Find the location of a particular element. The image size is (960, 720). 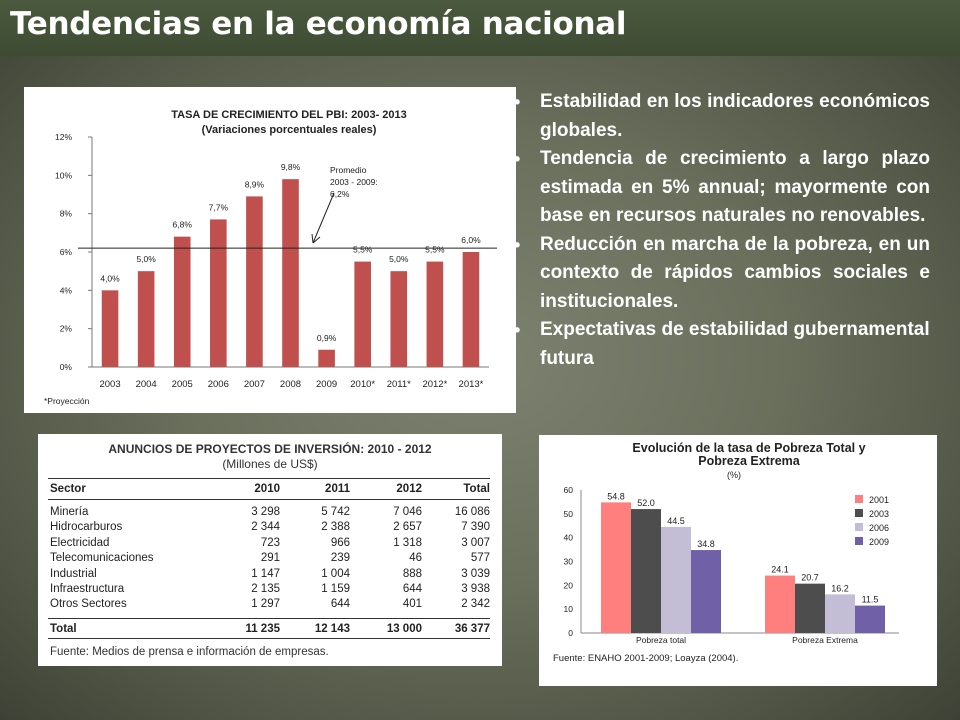

cell-value: Total is located at coordinates (476, 489).